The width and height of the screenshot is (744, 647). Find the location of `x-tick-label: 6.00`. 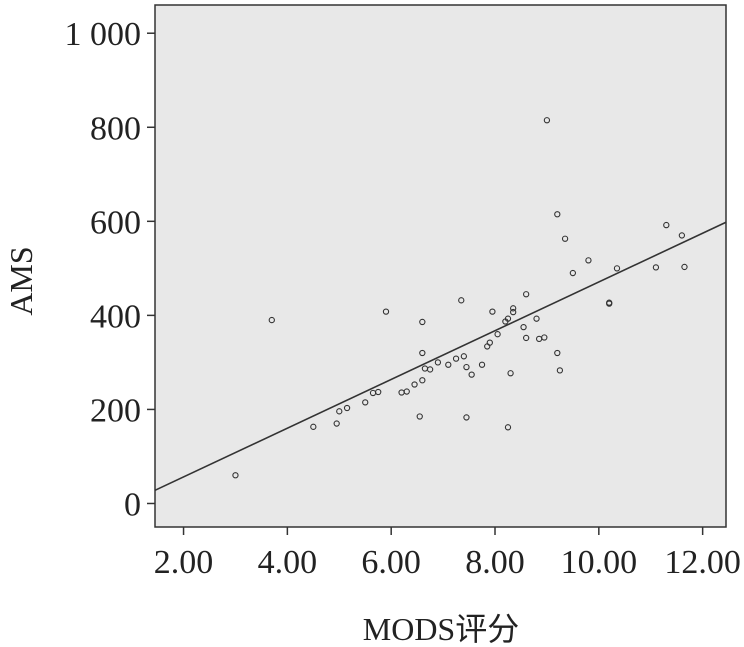

x-tick-label: 6.00 is located at coordinates (391, 562).